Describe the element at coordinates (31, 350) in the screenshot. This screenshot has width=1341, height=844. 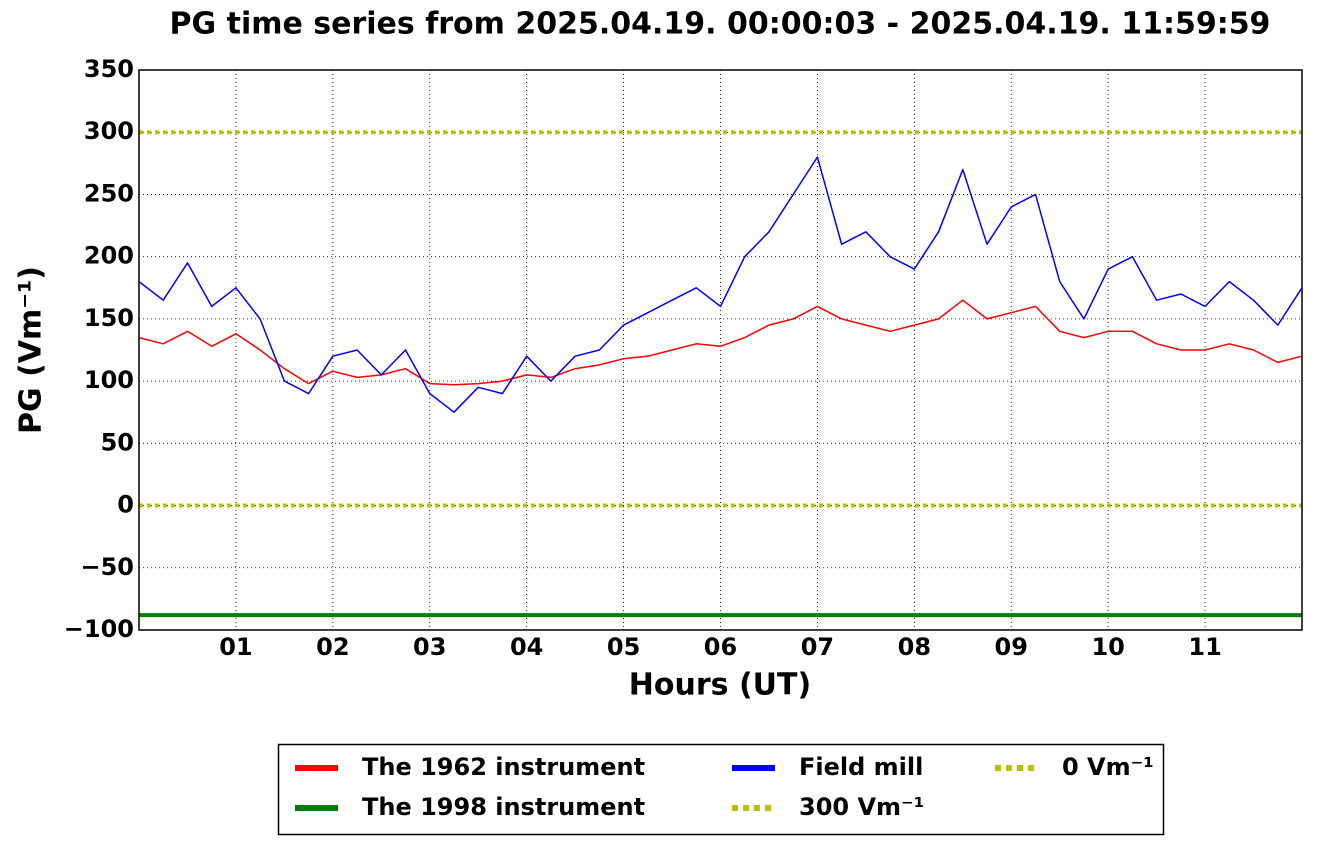
I see `y-axis-label: PG (Vm⁻¹)` at that location.